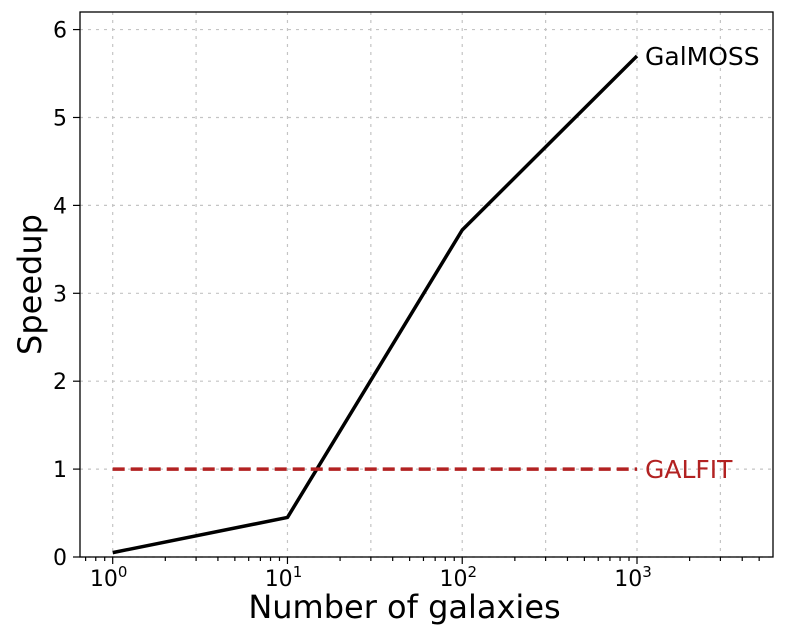 The width and height of the screenshot is (810, 636). What do you see at coordinates (404, 607) in the screenshot?
I see `x-axis-title: Number of galaxies` at bounding box center [404, 607].